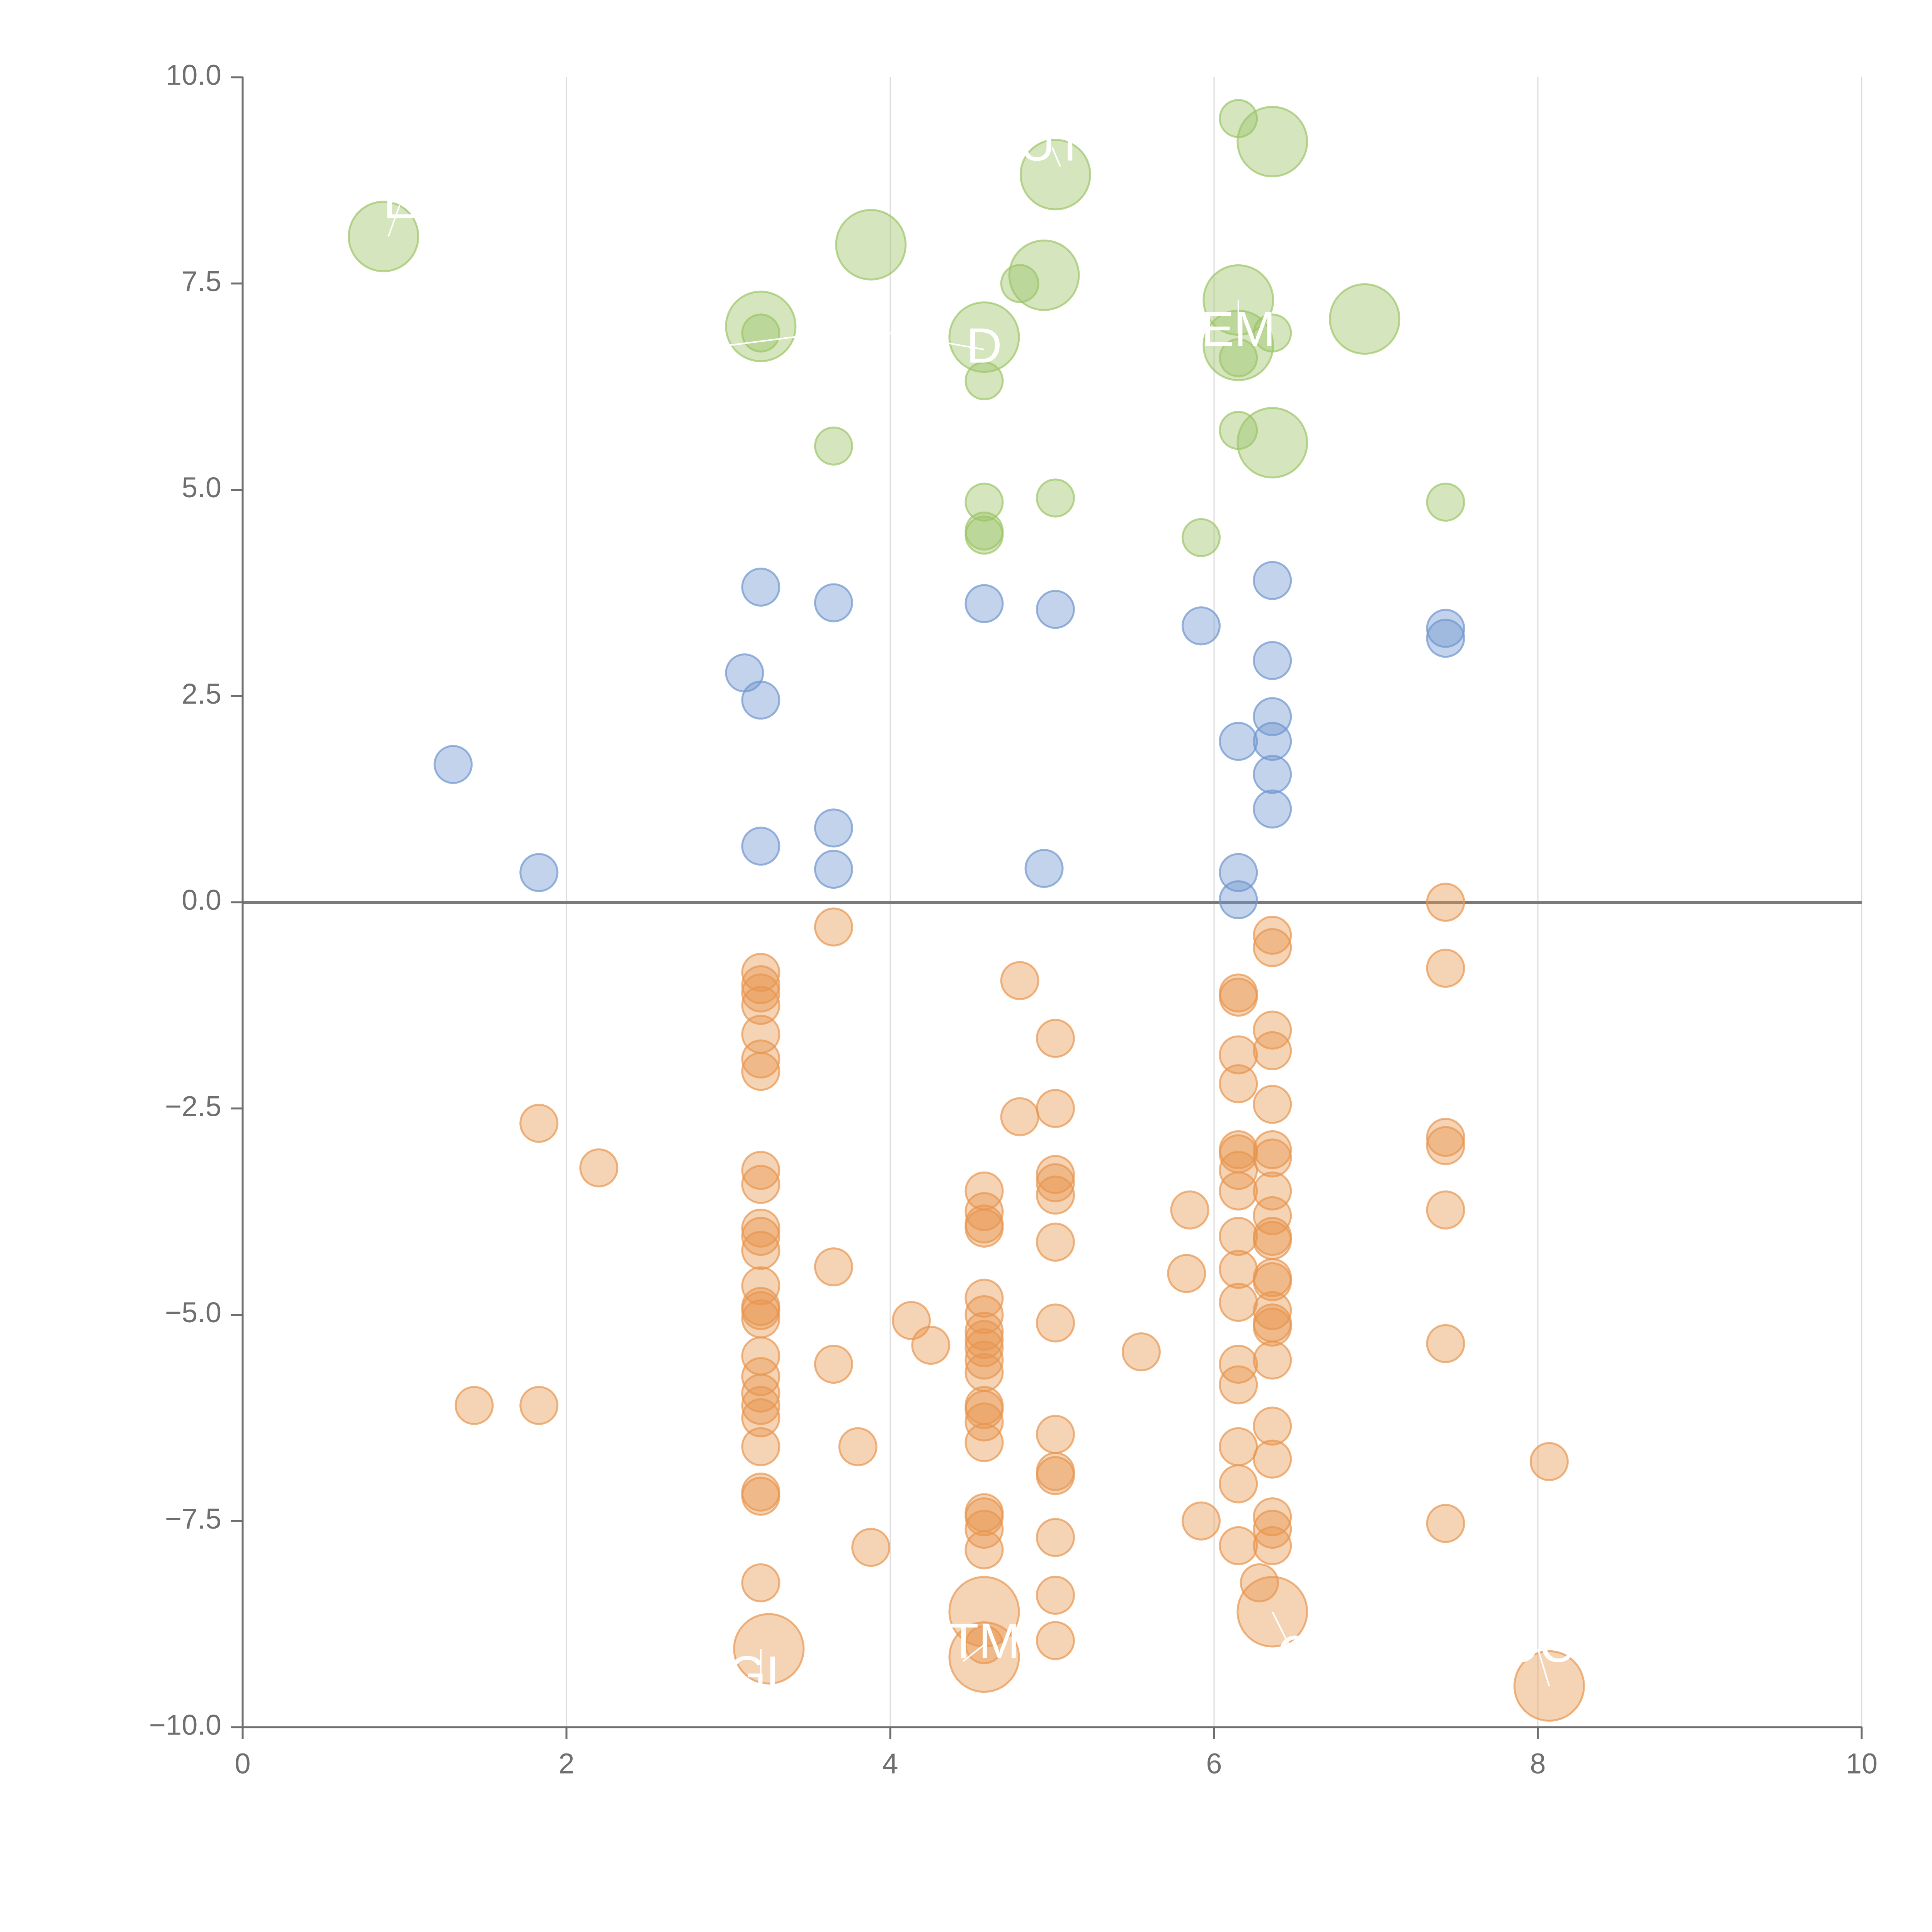 This screenshot has height=1932, width=1932. Describe the element at coordinates (193, 1106) in the screenshot. I see `y-tick-label: −2.5` at that location.